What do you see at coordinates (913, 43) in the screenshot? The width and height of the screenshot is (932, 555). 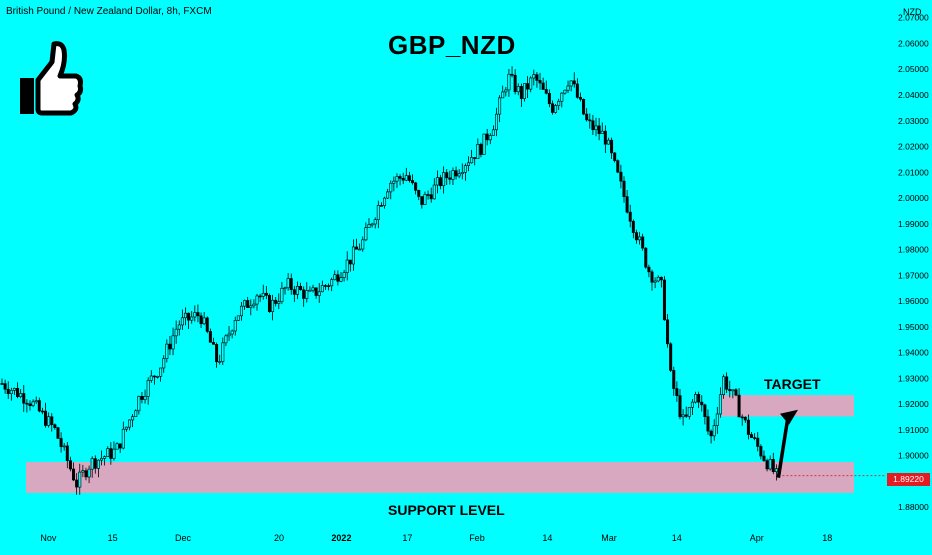 I see `y-tick-label: 2.06000` at bounding box center [913, 43].